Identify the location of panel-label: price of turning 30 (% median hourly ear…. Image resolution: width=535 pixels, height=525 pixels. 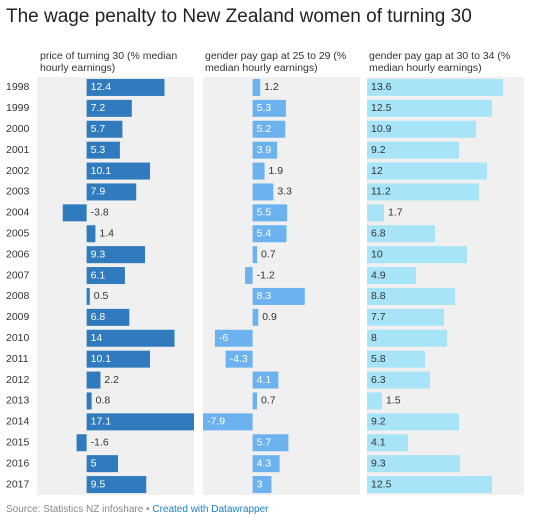
(109, 62).